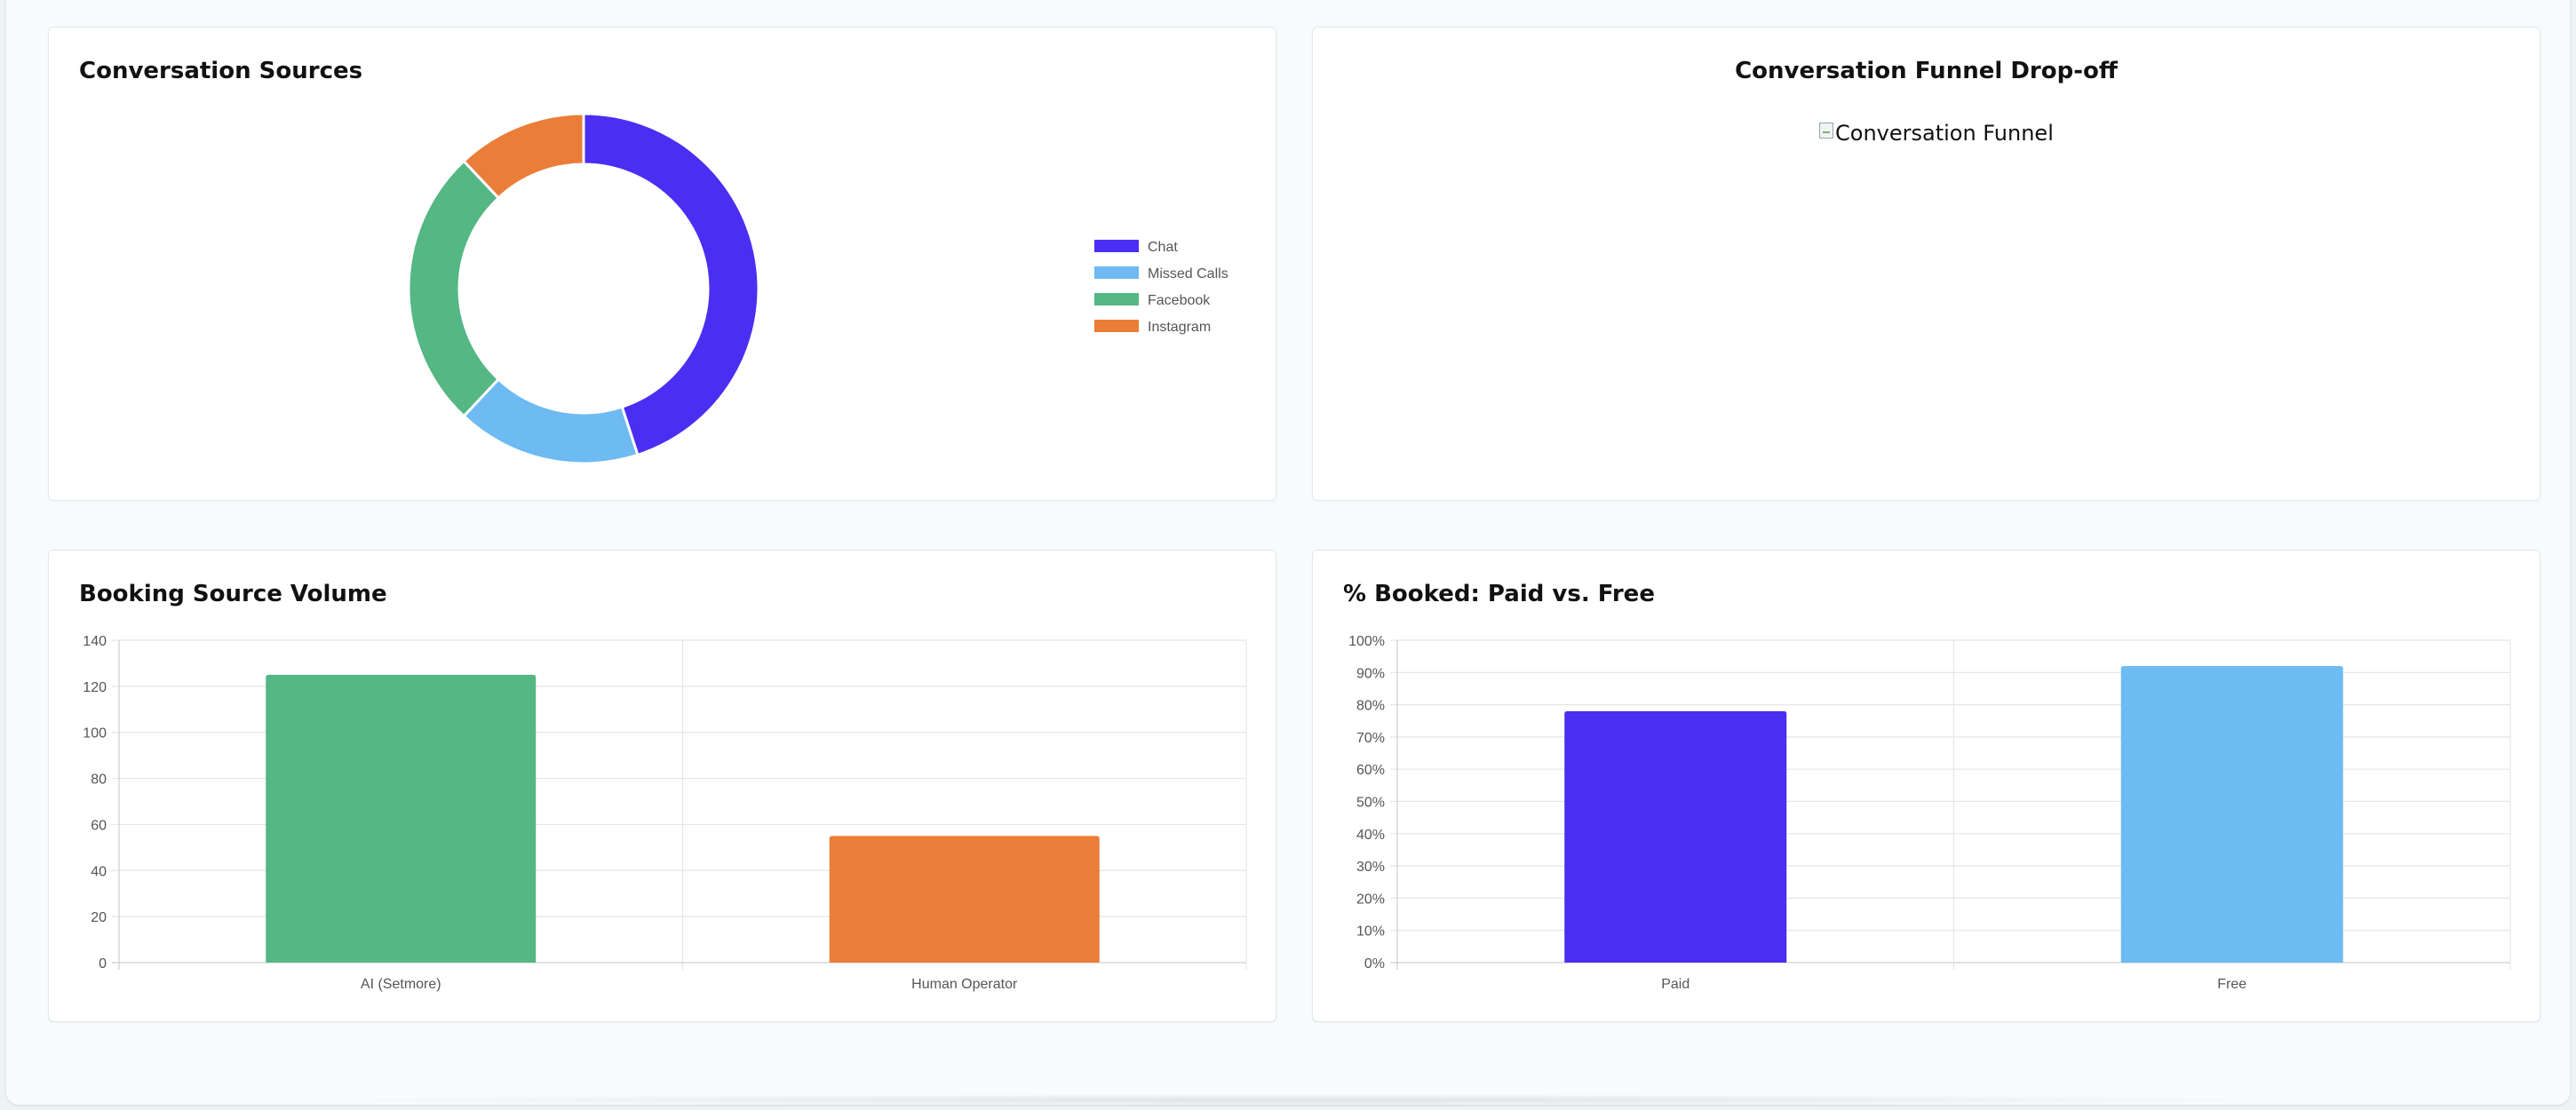  What do you see at coordinates (1944, 133) in the screenshot?
I see `conversation-funnel-image-alt: Conversation Funnel` at bounding box center [1944, 133].